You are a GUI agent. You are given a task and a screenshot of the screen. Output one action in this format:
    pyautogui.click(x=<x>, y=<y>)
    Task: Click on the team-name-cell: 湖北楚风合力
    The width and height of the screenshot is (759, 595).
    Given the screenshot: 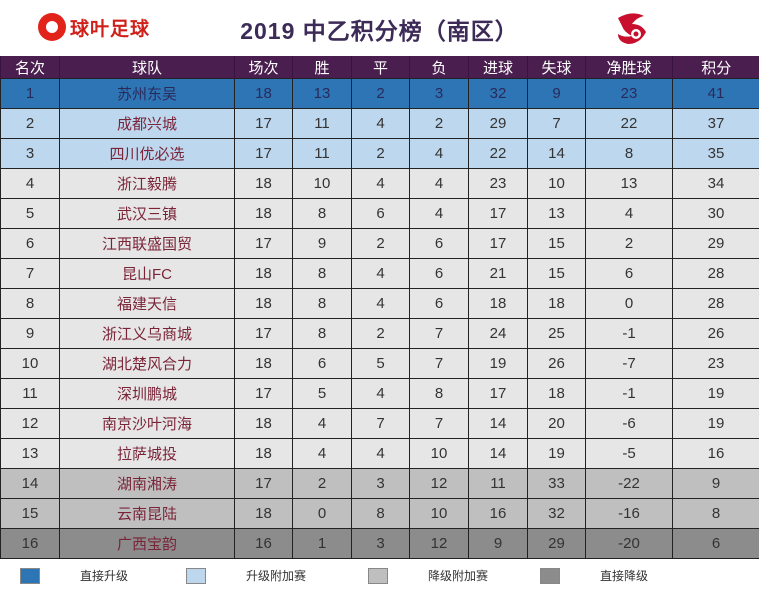 What is the action you would take?
    pyautogui.click(x=147, y=363)
    